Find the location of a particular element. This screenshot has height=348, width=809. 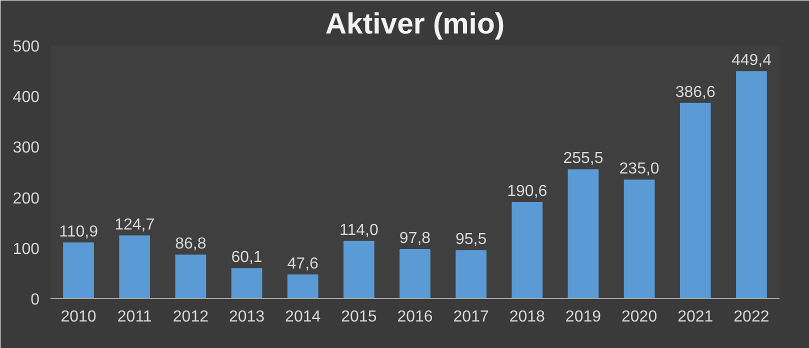

x-tick-label: 2018 is located at coordinates (527, 317).